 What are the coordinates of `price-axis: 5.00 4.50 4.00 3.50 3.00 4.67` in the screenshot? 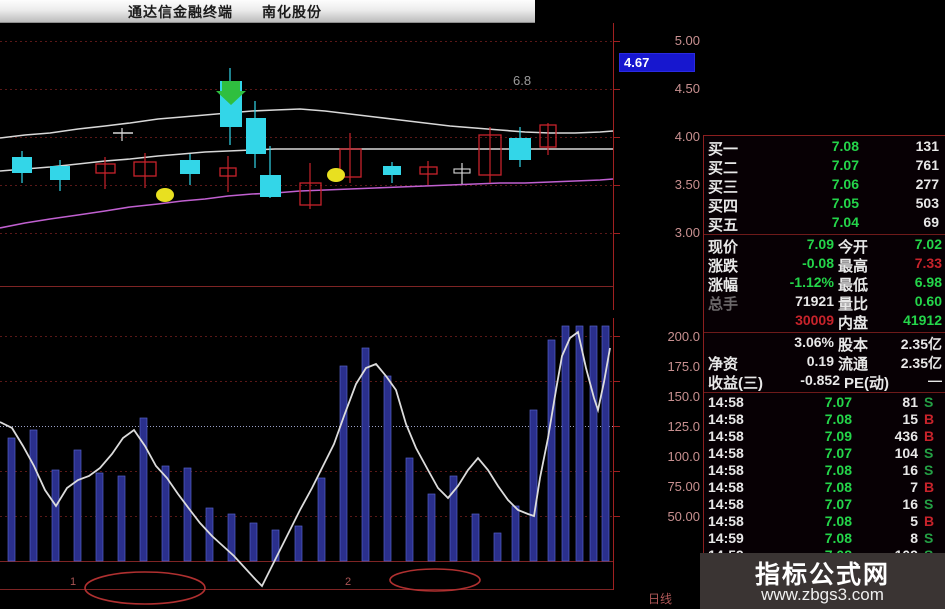 It's located at (658, 166).